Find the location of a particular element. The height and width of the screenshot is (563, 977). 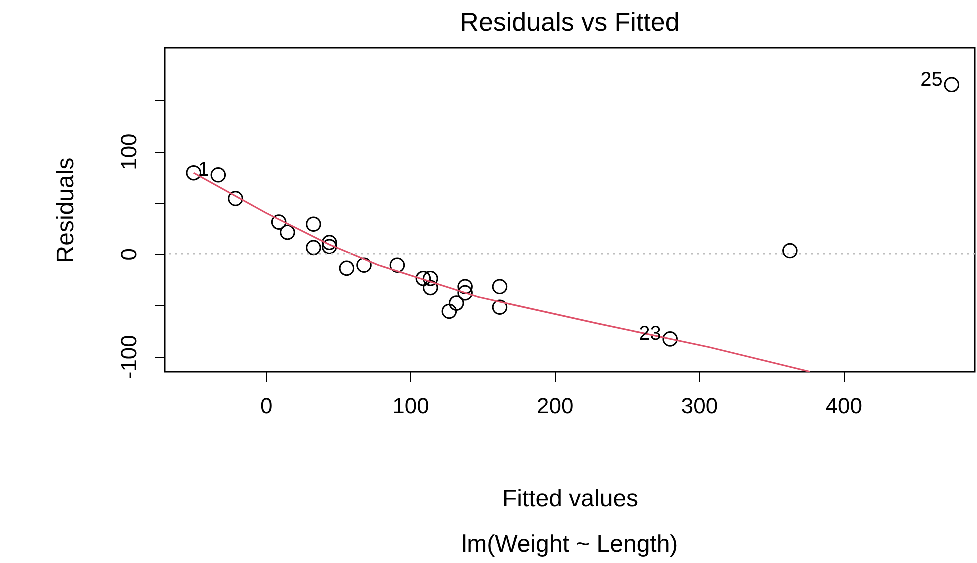

annotation: 1 is located at coordinates (204, 170).